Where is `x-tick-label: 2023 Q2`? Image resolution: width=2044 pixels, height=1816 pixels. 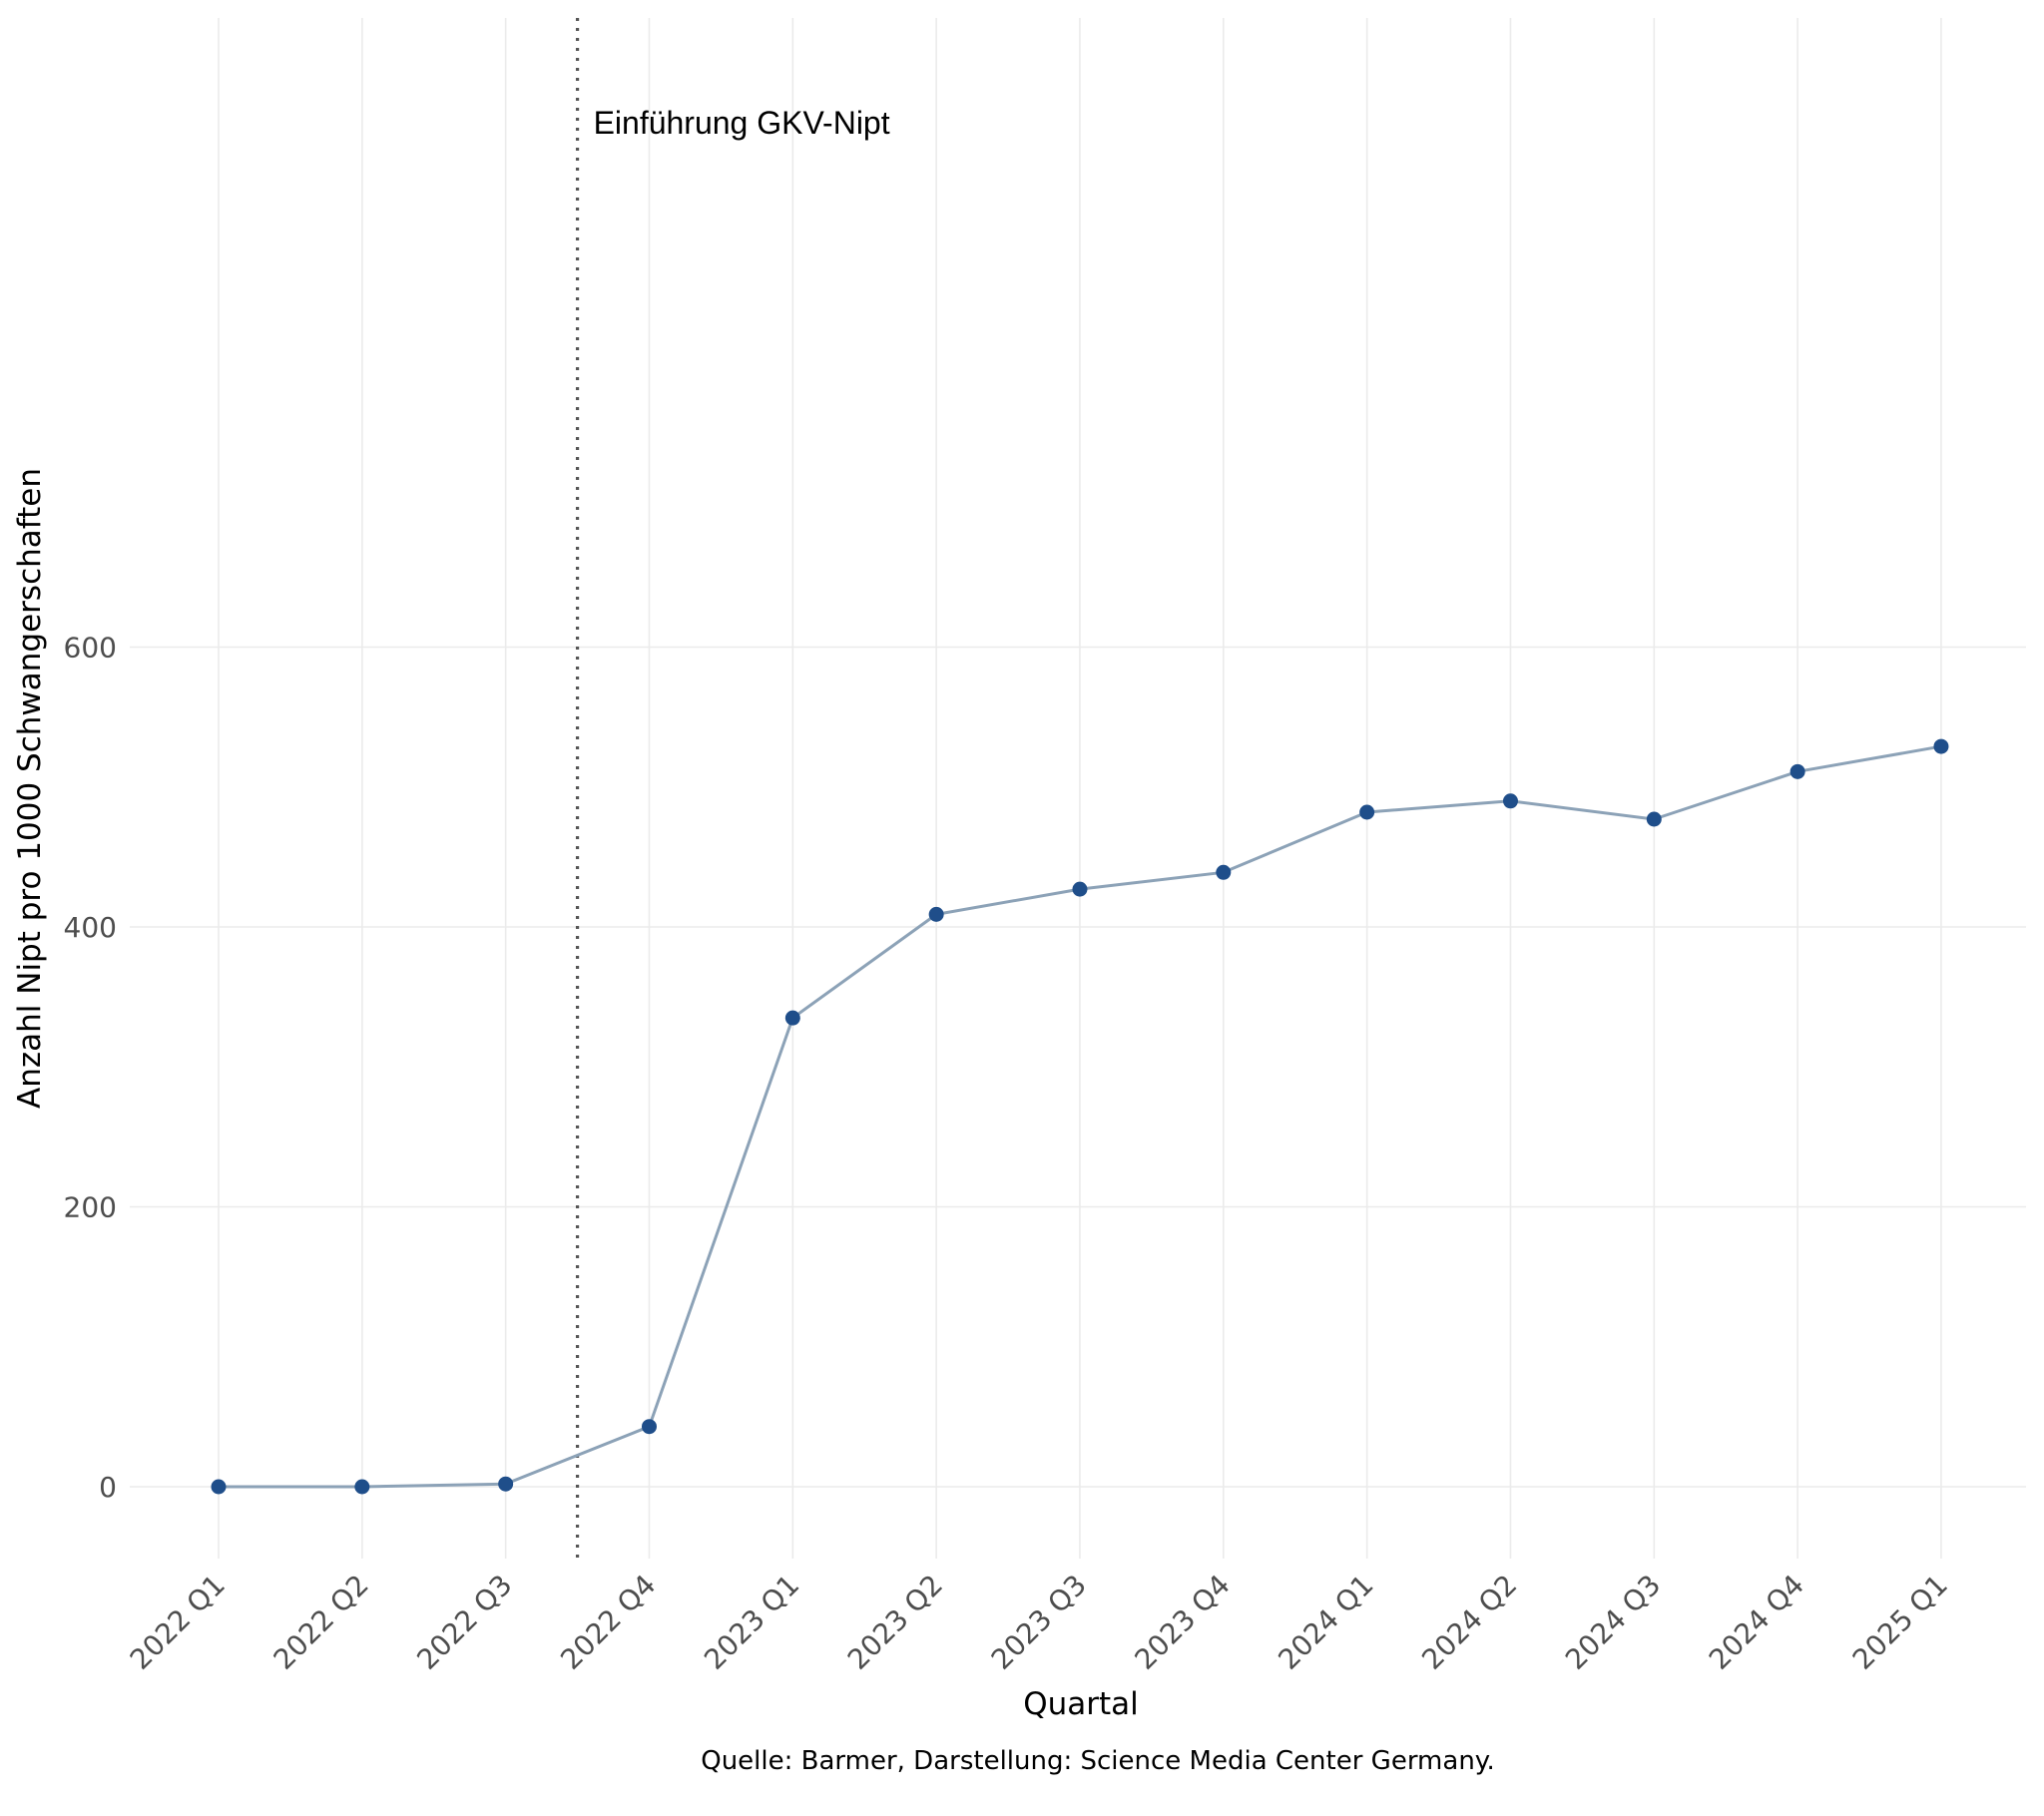
x-tick-label: 2023 Q2 is located at coordinates (895, 1622).